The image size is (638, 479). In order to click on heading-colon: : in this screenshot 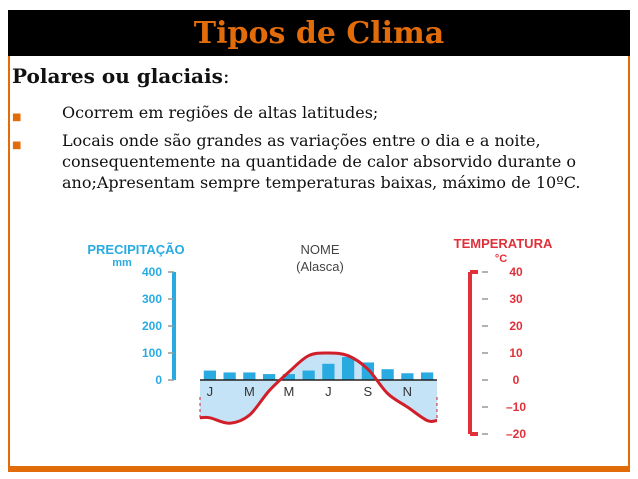, I will do `click(226, 76)`.